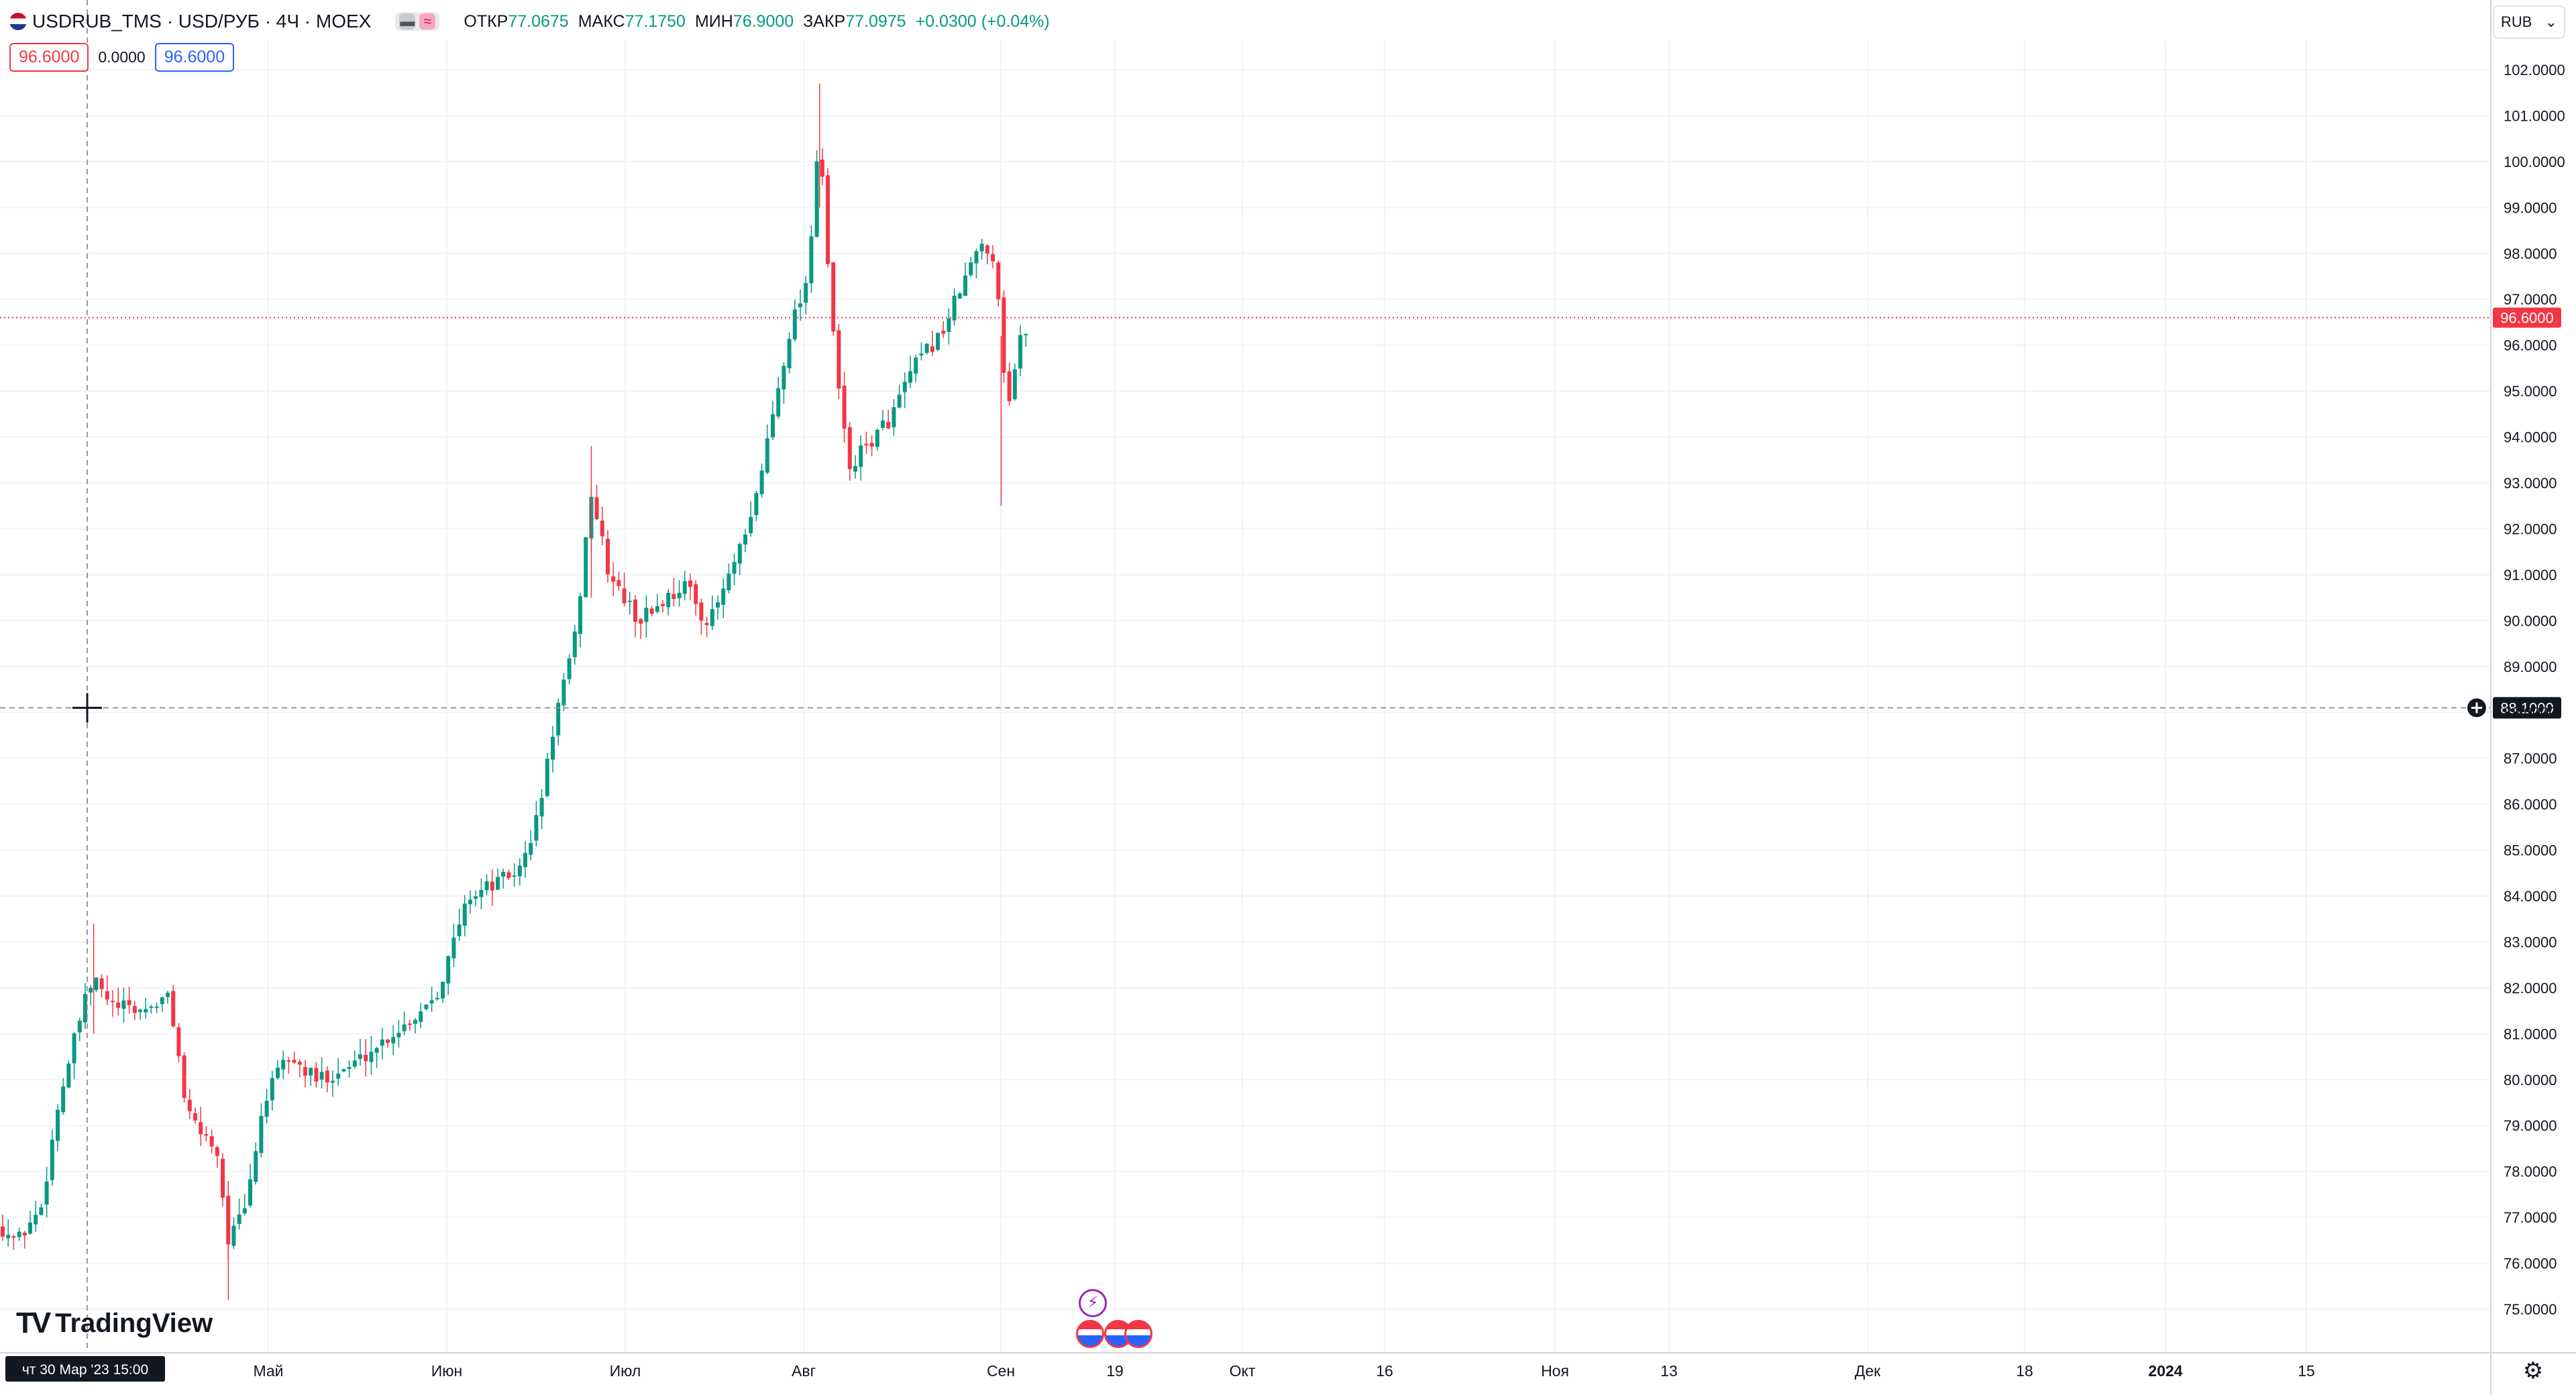 This screenshot has width=2576, height=1395. Describe the element at coordinates (2530, 667) in the screenshot. I see `price-tick-label: 89.0000` at that location.